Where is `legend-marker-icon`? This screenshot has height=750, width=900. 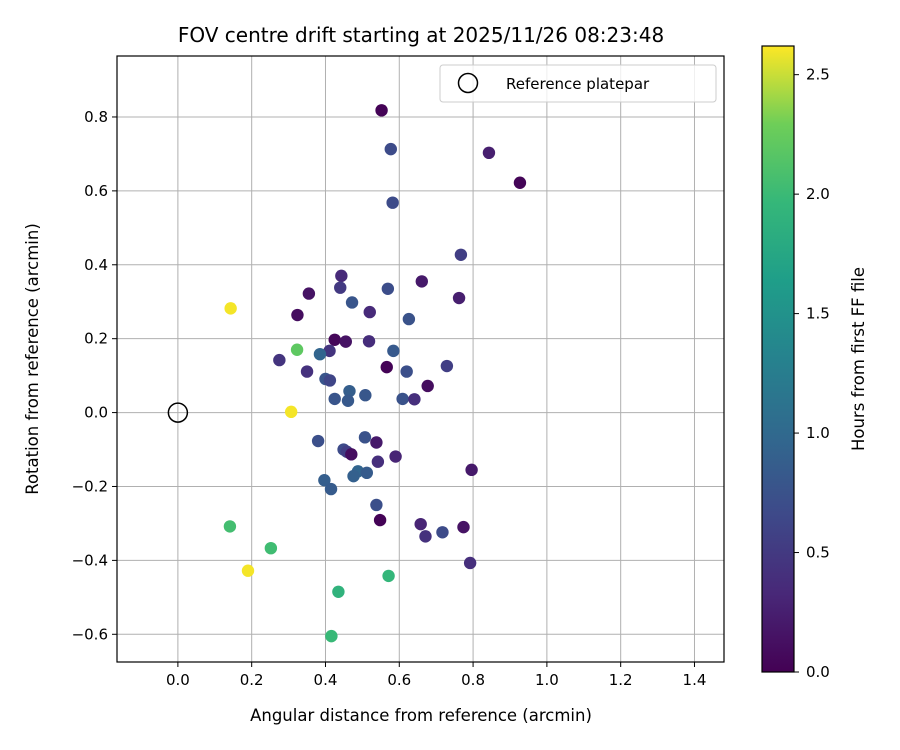 legend-marker-icon is located at coordinates (468, 83).